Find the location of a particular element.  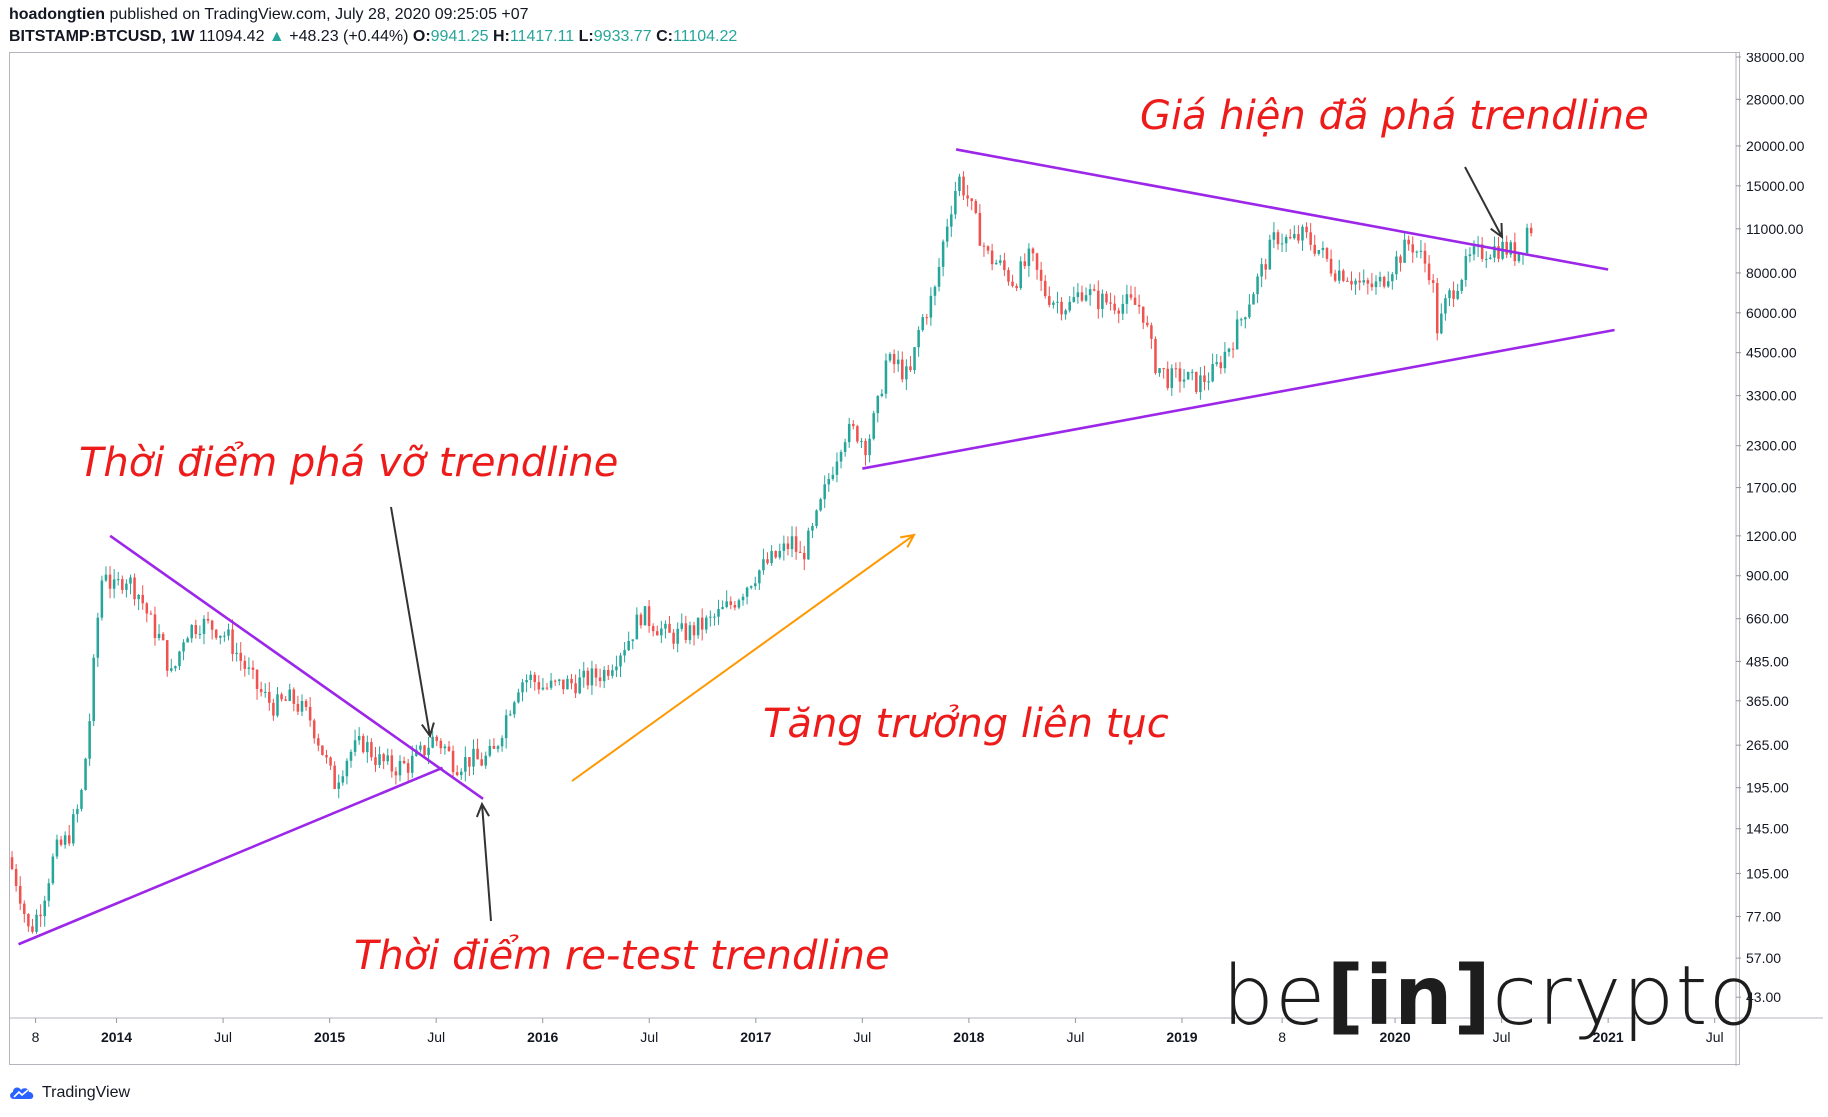

tradingview-footer: TradingView is located at coordinates (69, 1093).